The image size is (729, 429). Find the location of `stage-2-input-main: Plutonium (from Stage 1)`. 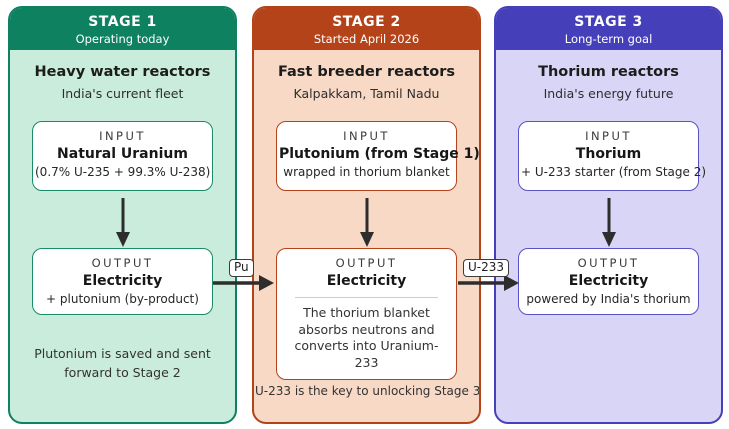

stage-2-input-main: Plutonium (from Stage 1) is located at coordinates (379, 154).